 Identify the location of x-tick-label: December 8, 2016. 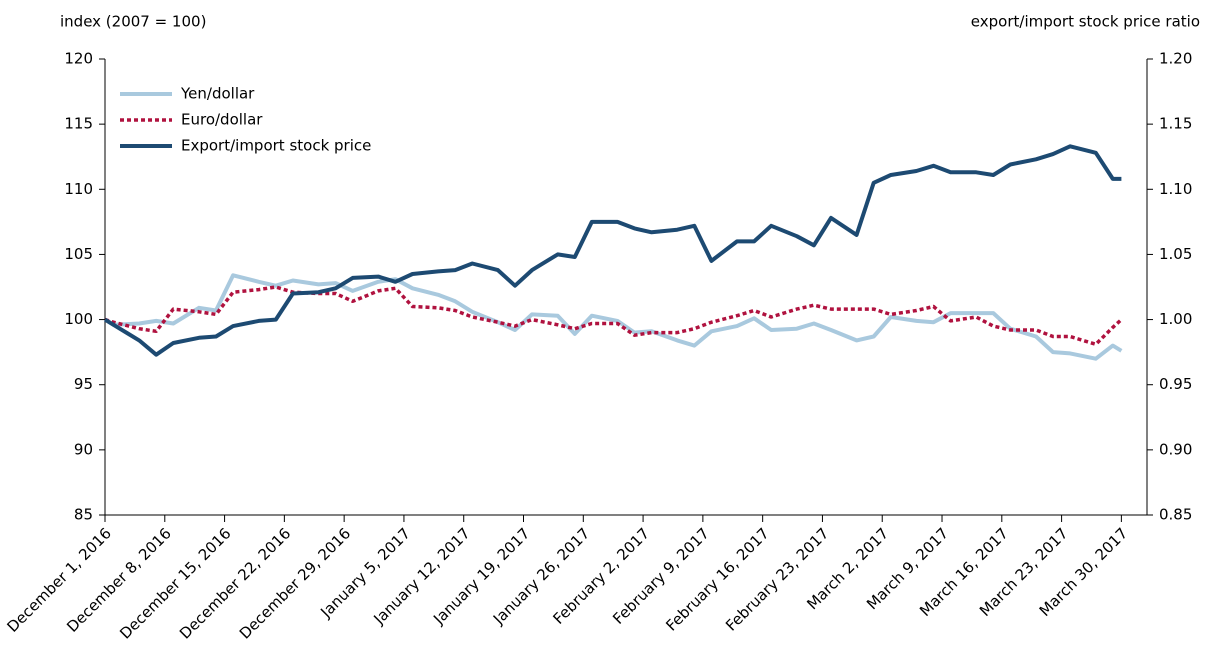
(119, 580).